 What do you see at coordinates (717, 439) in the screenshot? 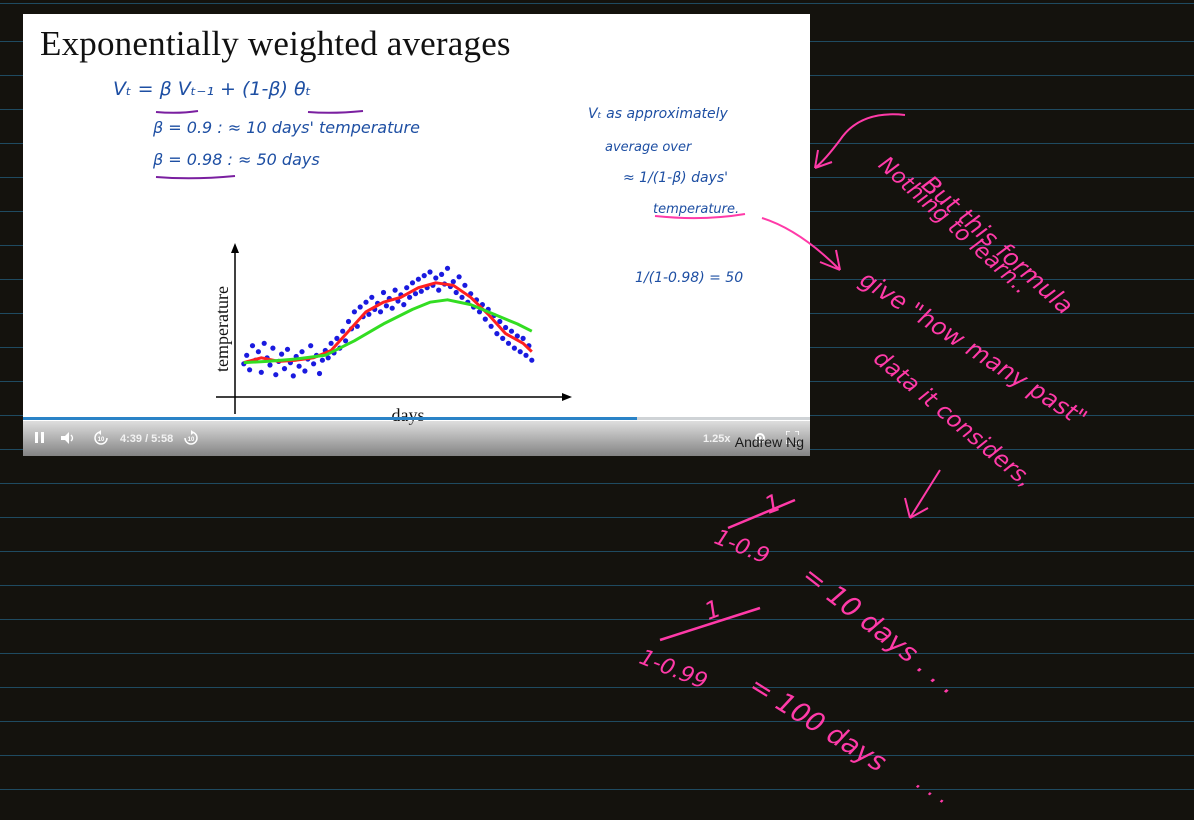
I see `speed-button: 1.25x` at bounding box center [717, 439].